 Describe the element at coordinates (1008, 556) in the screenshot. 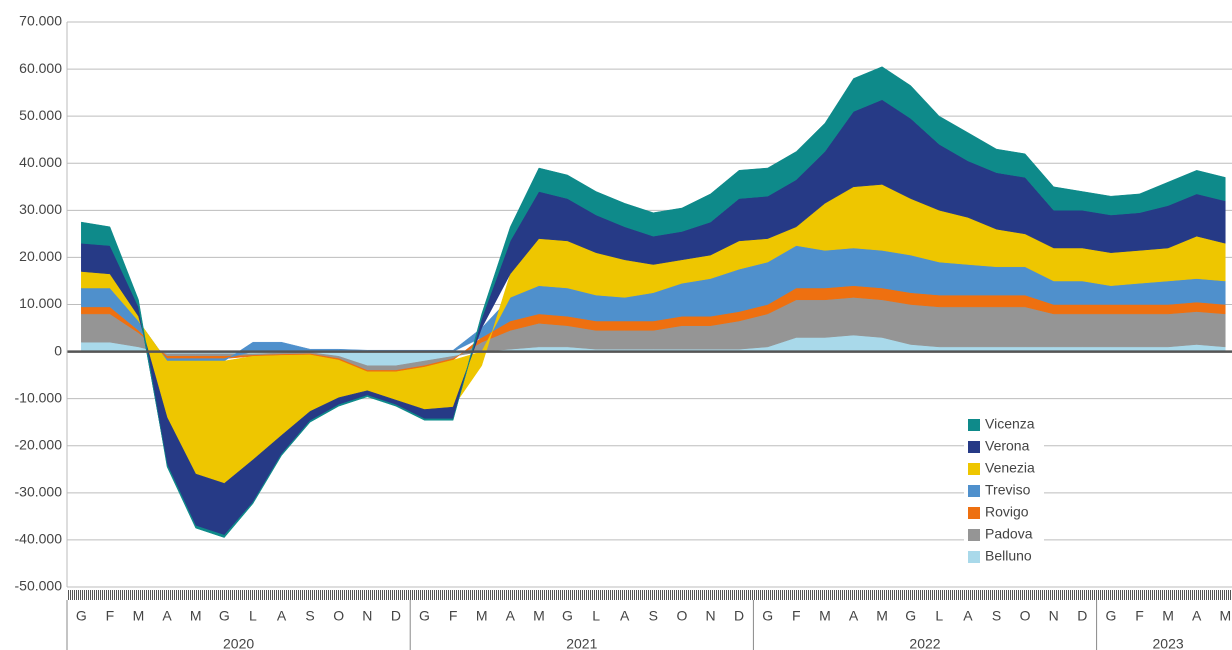

I see `legend-label: Belluno` at that location.